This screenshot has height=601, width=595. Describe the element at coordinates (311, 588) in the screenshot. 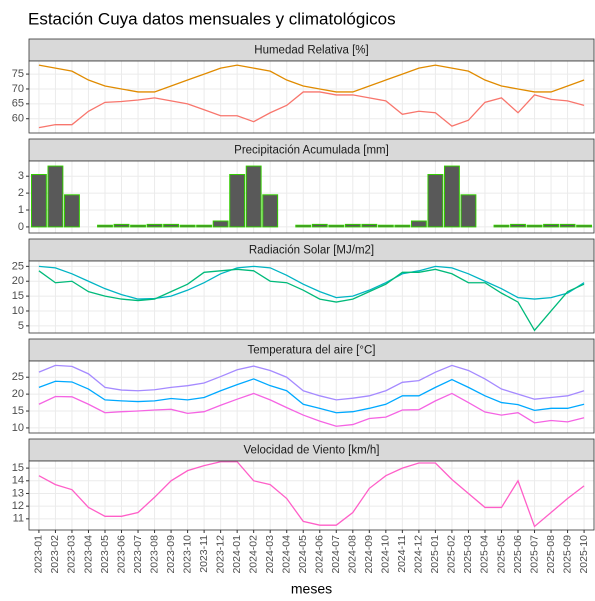

I see `x-axis-label: meses` at that location.